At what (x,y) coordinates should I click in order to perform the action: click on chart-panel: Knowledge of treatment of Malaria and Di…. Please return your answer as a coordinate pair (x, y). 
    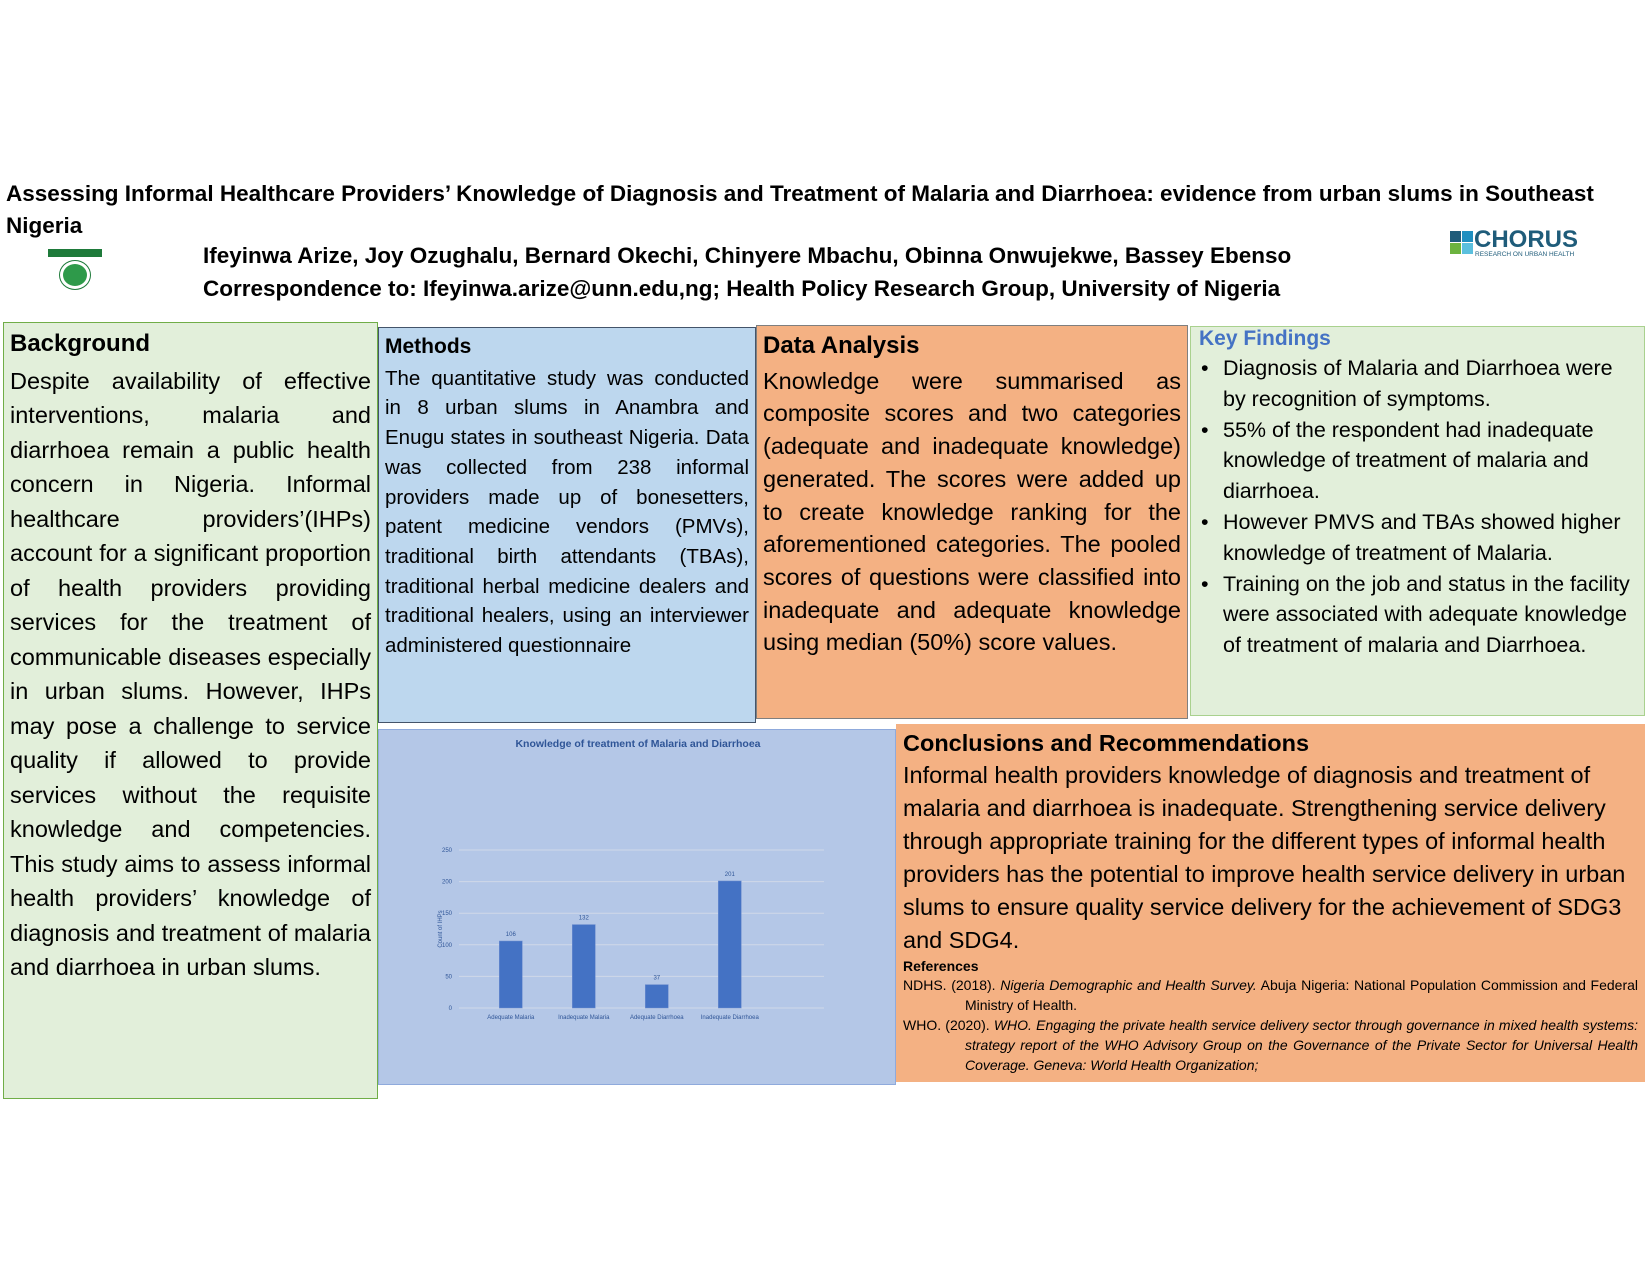
    Looking at the image, I should click on (637, 907).